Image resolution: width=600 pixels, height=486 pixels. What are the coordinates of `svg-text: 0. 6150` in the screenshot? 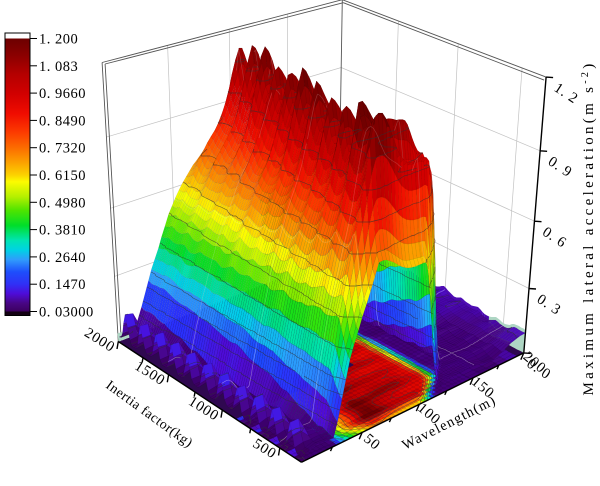 It's located at (62, 176).